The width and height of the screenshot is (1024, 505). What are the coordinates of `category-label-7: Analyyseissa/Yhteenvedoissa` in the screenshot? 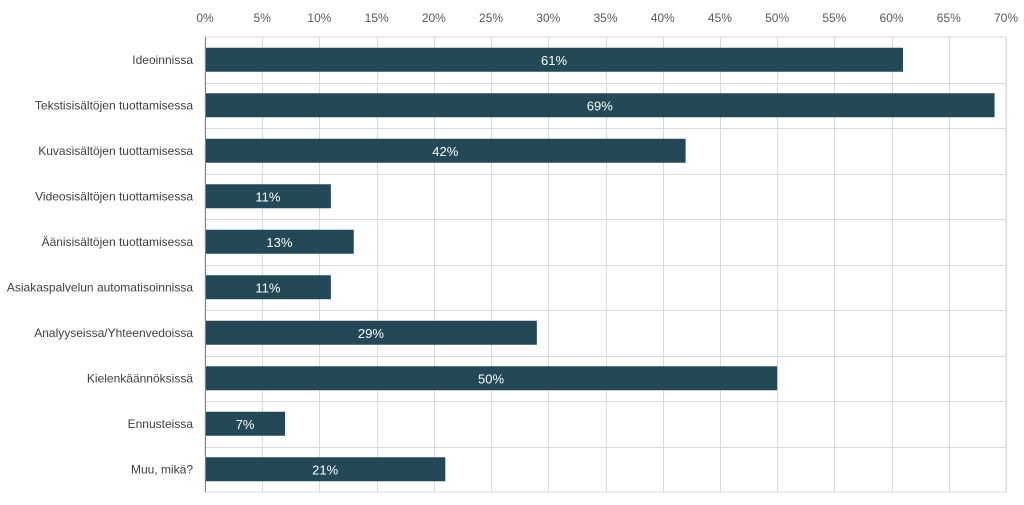 It's located at (113, 333).